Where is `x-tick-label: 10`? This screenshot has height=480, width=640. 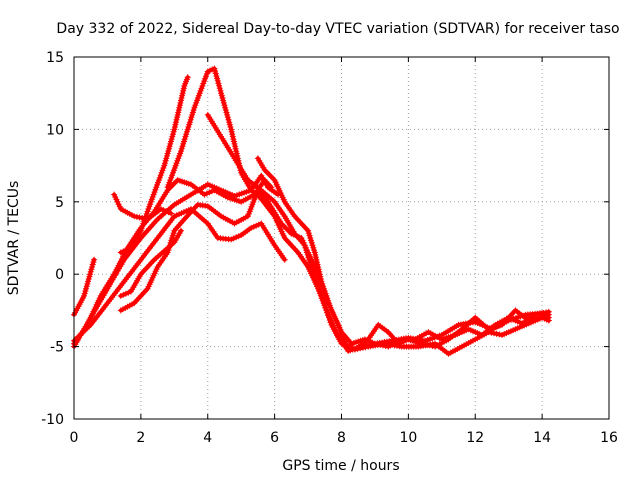 x-tick-label: 10 is located at coordinates (408, 438).